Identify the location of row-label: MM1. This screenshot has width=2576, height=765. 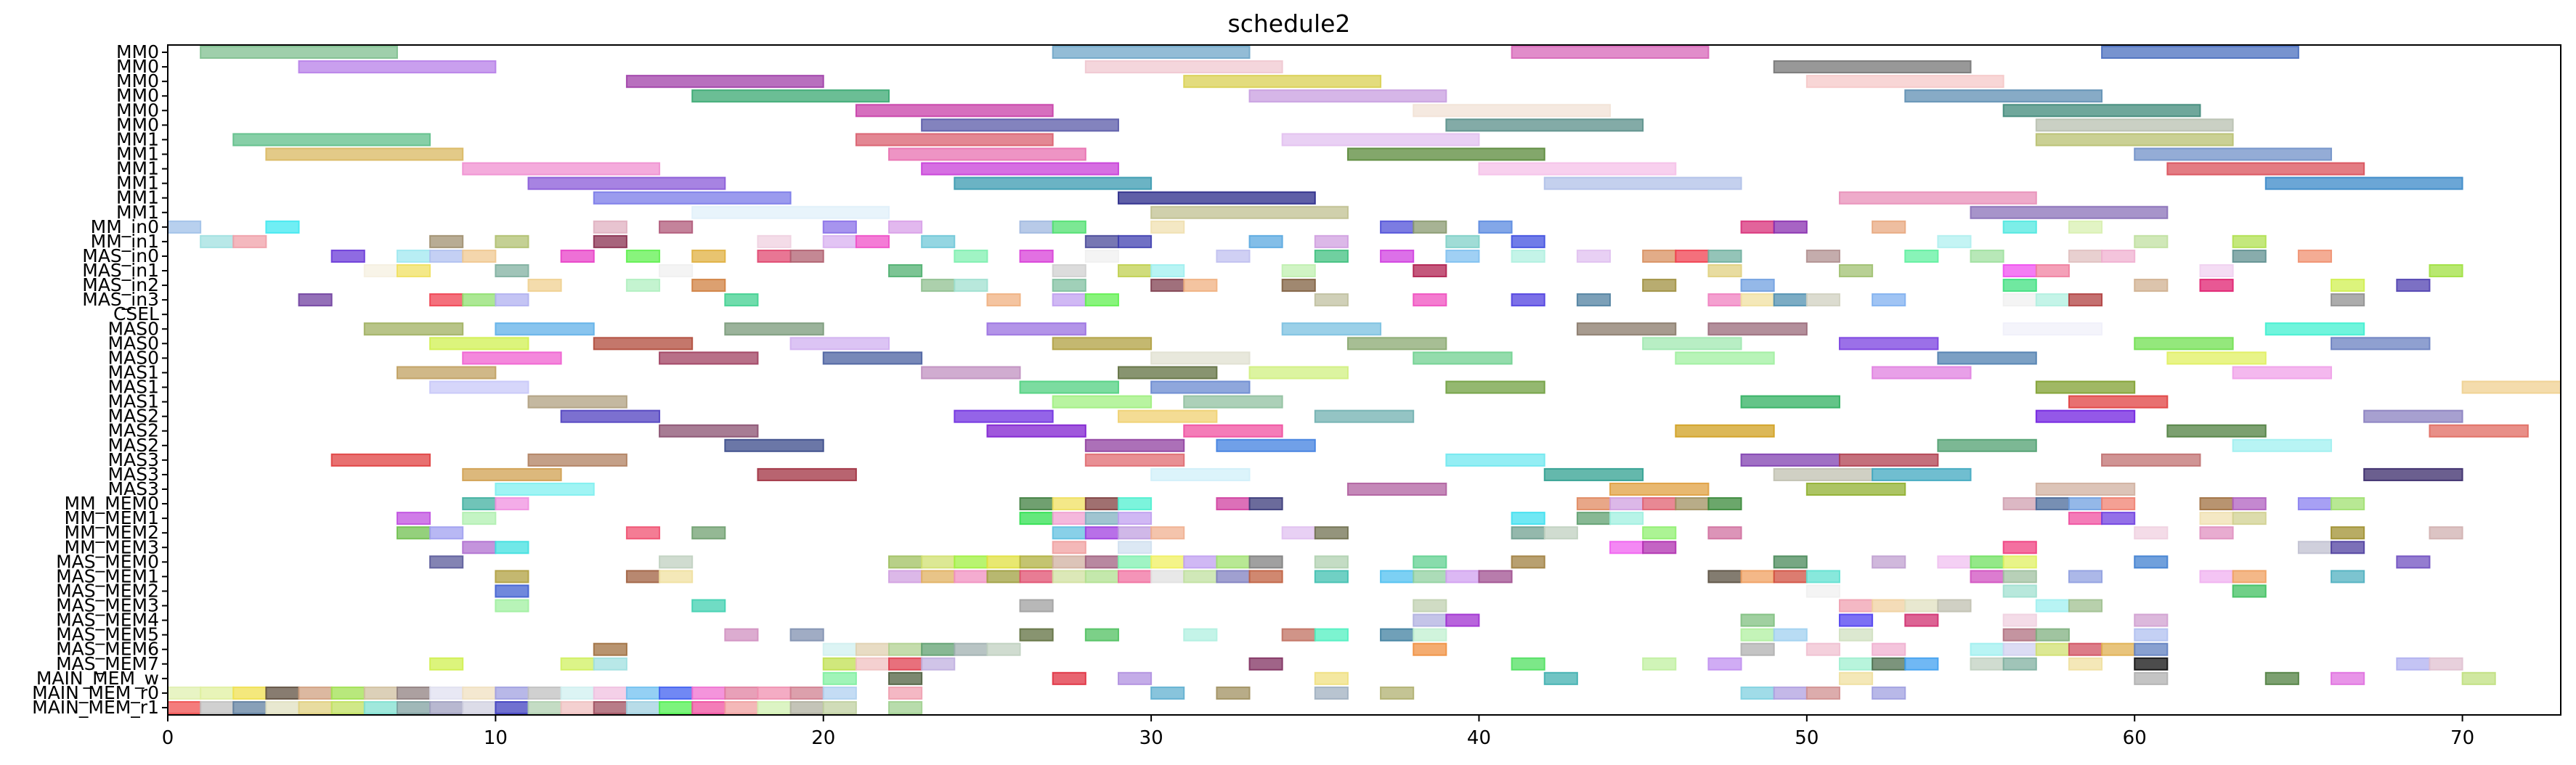
(138, 153).